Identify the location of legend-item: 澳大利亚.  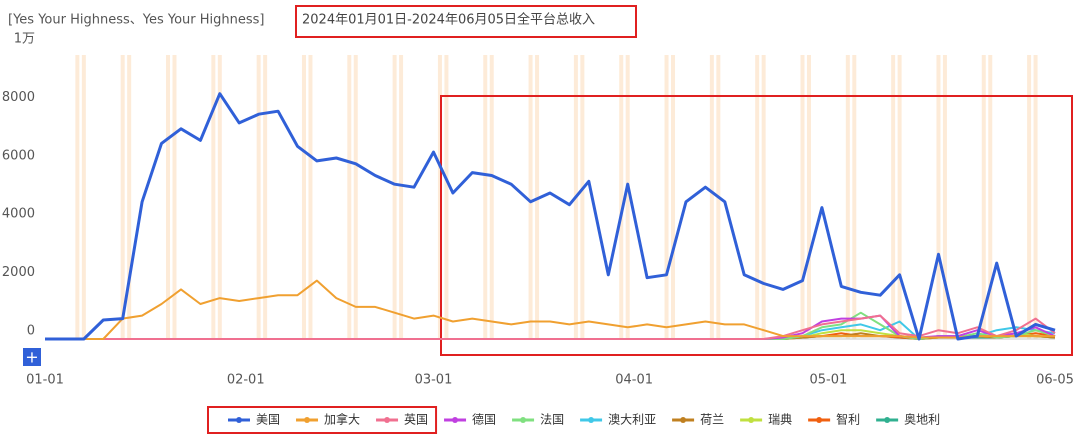
(618, 420).